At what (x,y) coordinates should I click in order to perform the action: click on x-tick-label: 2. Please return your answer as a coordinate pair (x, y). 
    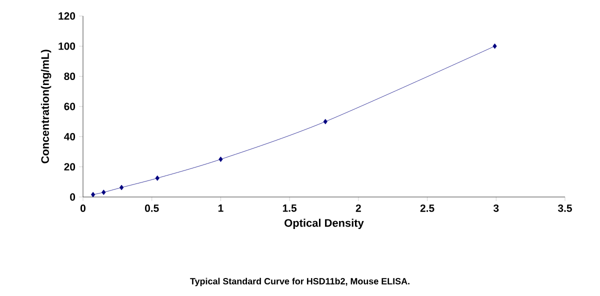
    Looking at the image, I should click on (358, 208).